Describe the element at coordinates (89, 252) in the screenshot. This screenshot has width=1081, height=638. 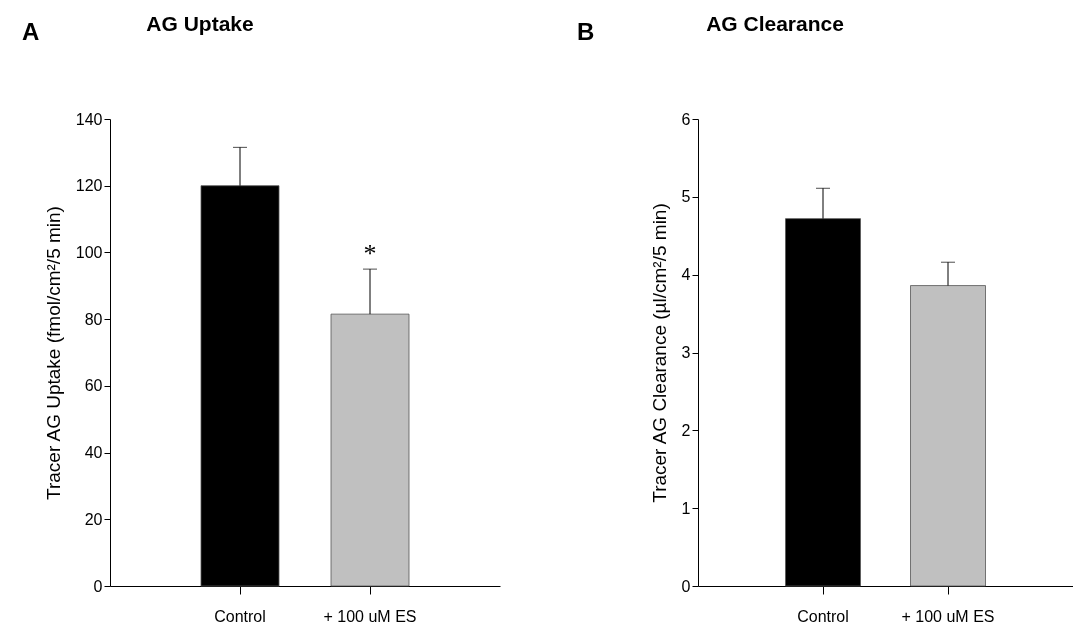
I see `y-tick-label: 100` at that location.